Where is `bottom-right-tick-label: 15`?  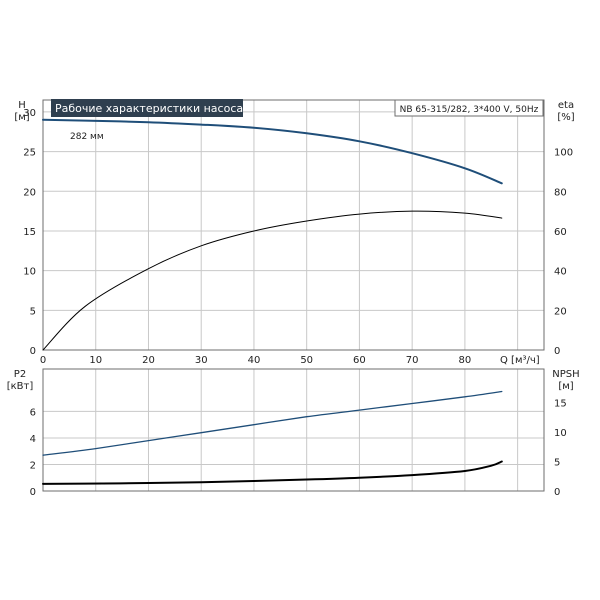
bottom-right-tick-label: 15 is located at coordinates (560, 404).